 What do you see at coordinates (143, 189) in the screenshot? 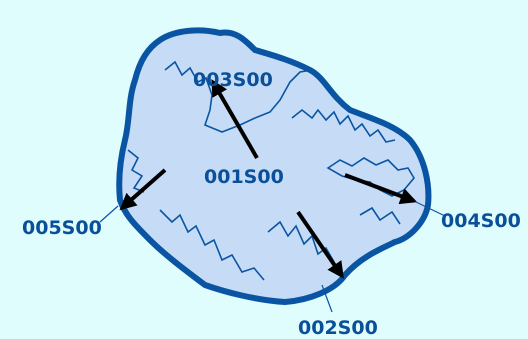
I see `arrow-to-west` at bounding box center [143, 189].